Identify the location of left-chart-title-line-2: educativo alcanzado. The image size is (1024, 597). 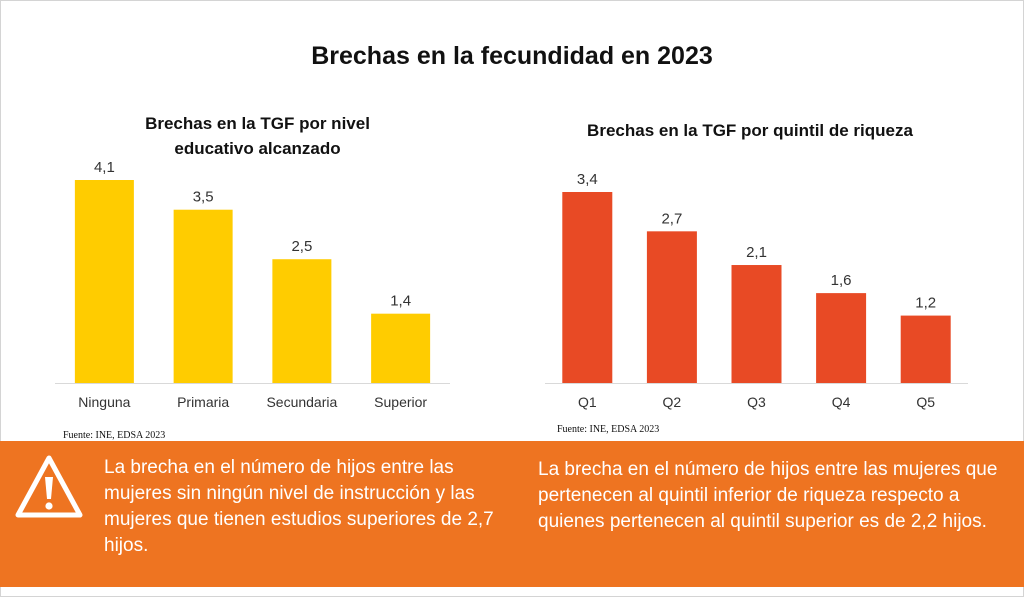
(257, 148).